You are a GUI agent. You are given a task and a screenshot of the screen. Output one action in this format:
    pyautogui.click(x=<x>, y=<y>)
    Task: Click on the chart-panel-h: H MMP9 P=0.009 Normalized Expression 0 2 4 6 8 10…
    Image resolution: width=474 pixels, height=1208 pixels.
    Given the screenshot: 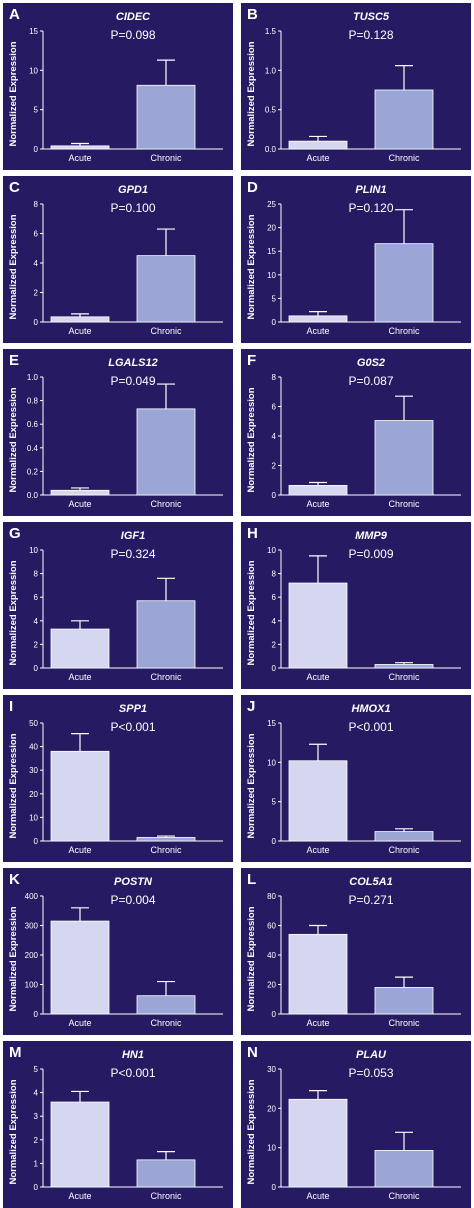 What is the action you would take?
    pyautogui.click(x=356, y=605)
    